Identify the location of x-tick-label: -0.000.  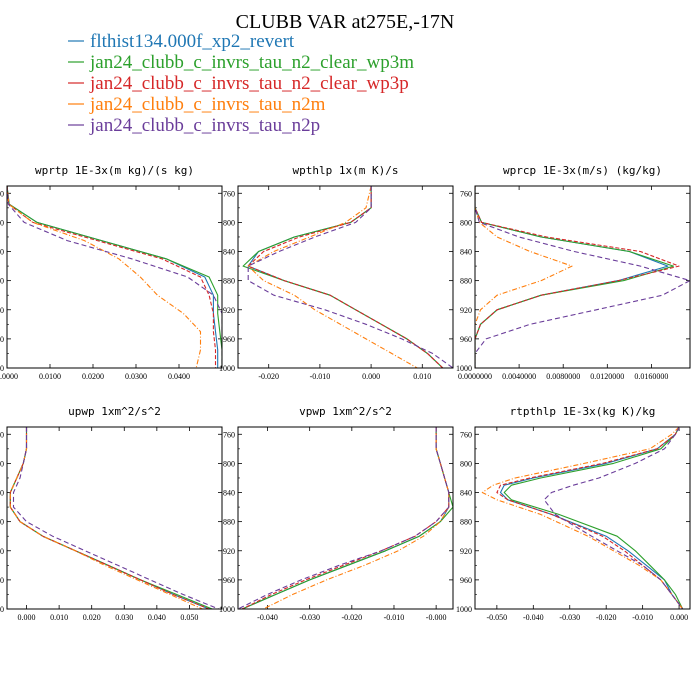
(436, 617).